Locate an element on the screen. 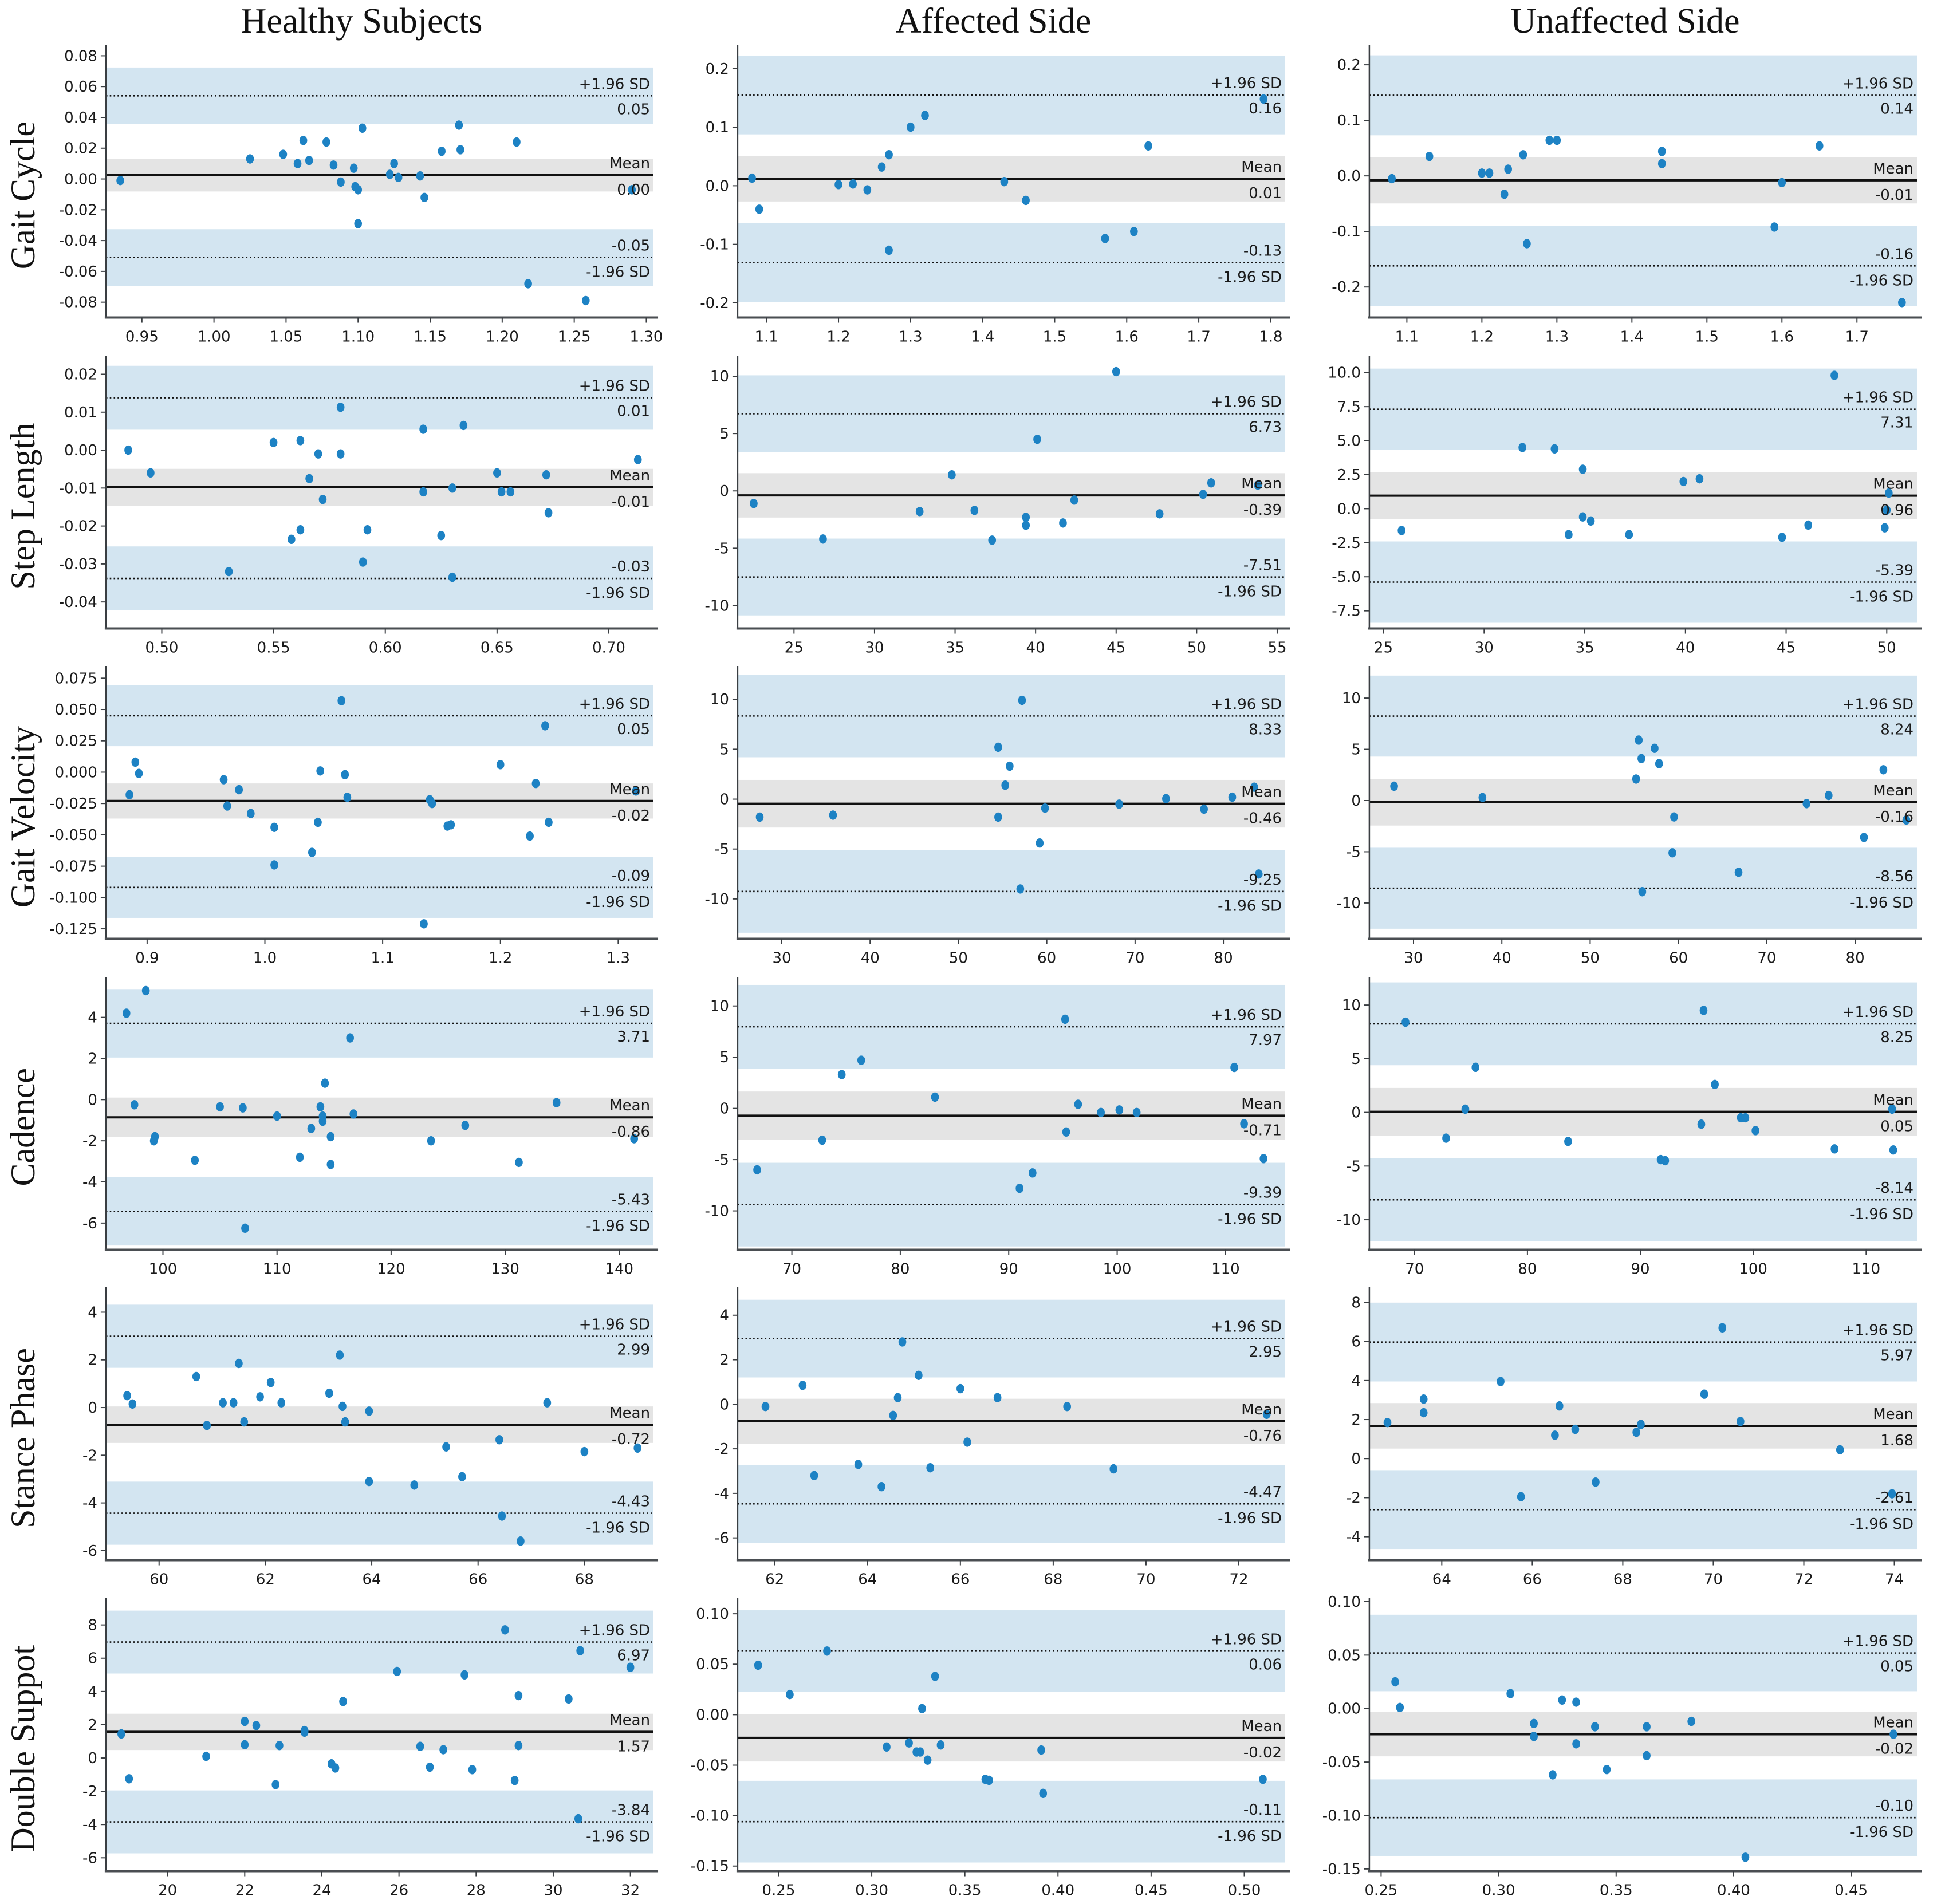  y-tick-label: 0.0 is located at coordinates (718, 186).